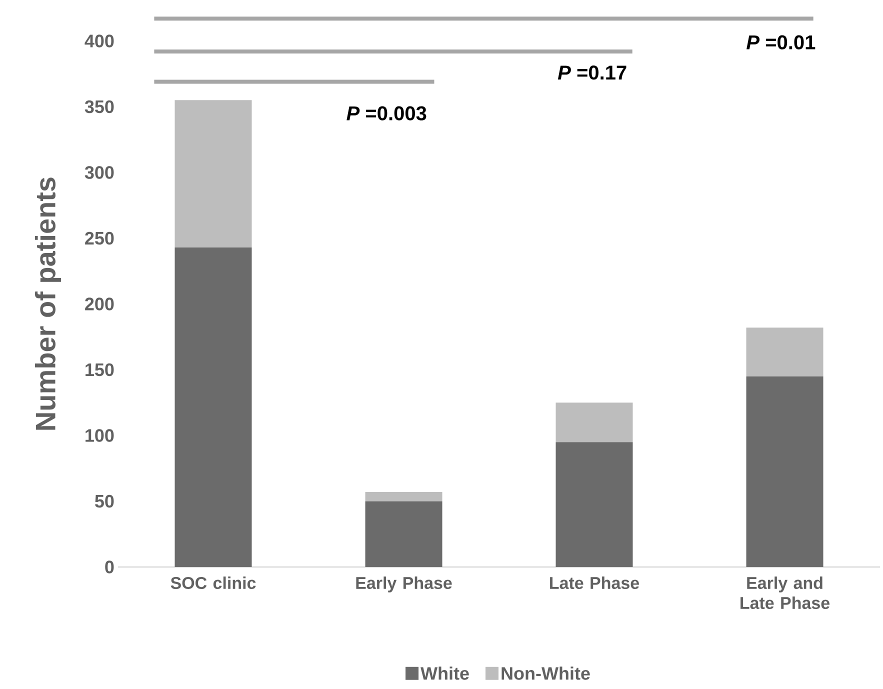  What do you see at coordinates (595, 583) in the screenshot?
I see `x-tick-label: Late Phase` at bounding box center [595, 583].